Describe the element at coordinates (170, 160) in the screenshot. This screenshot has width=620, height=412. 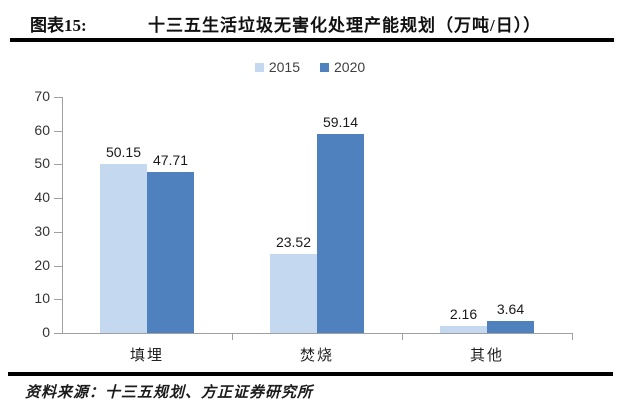
I see `bar-value-label: 47.71` at that location.